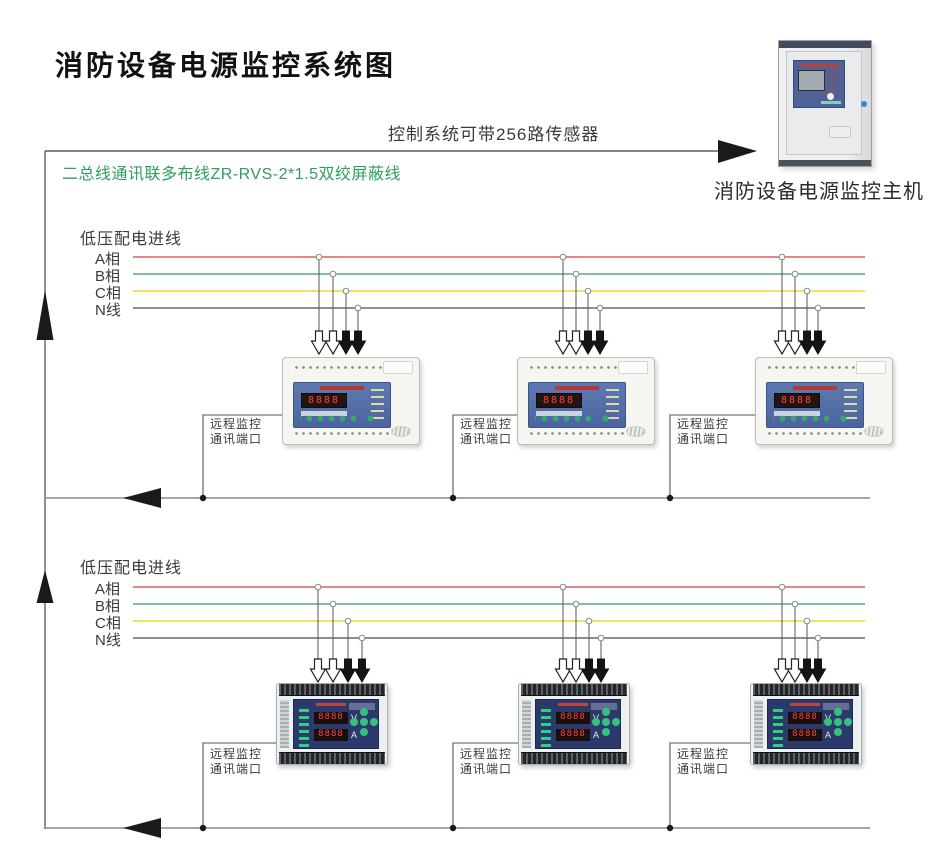  I want to click on door-lock, so click(864, 104).